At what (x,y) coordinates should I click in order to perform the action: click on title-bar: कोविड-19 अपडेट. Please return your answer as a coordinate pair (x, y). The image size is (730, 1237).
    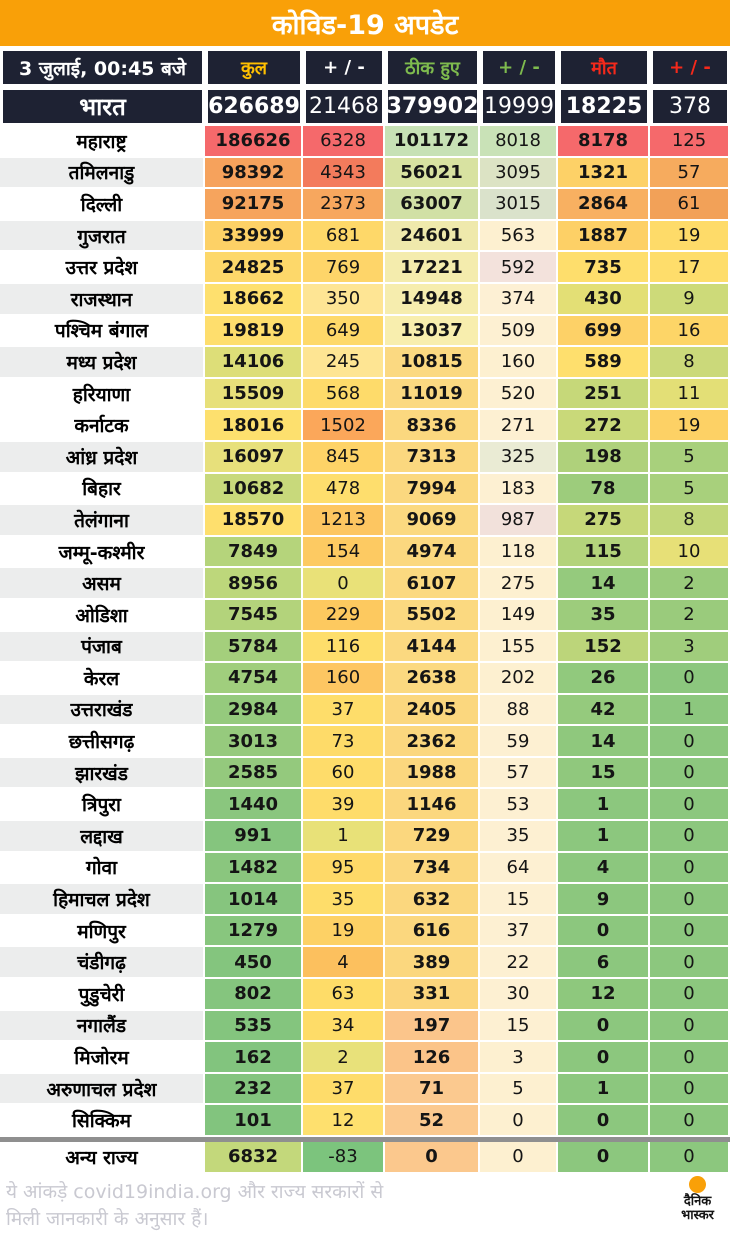
    Looking at the image, I should click on (365, 23).